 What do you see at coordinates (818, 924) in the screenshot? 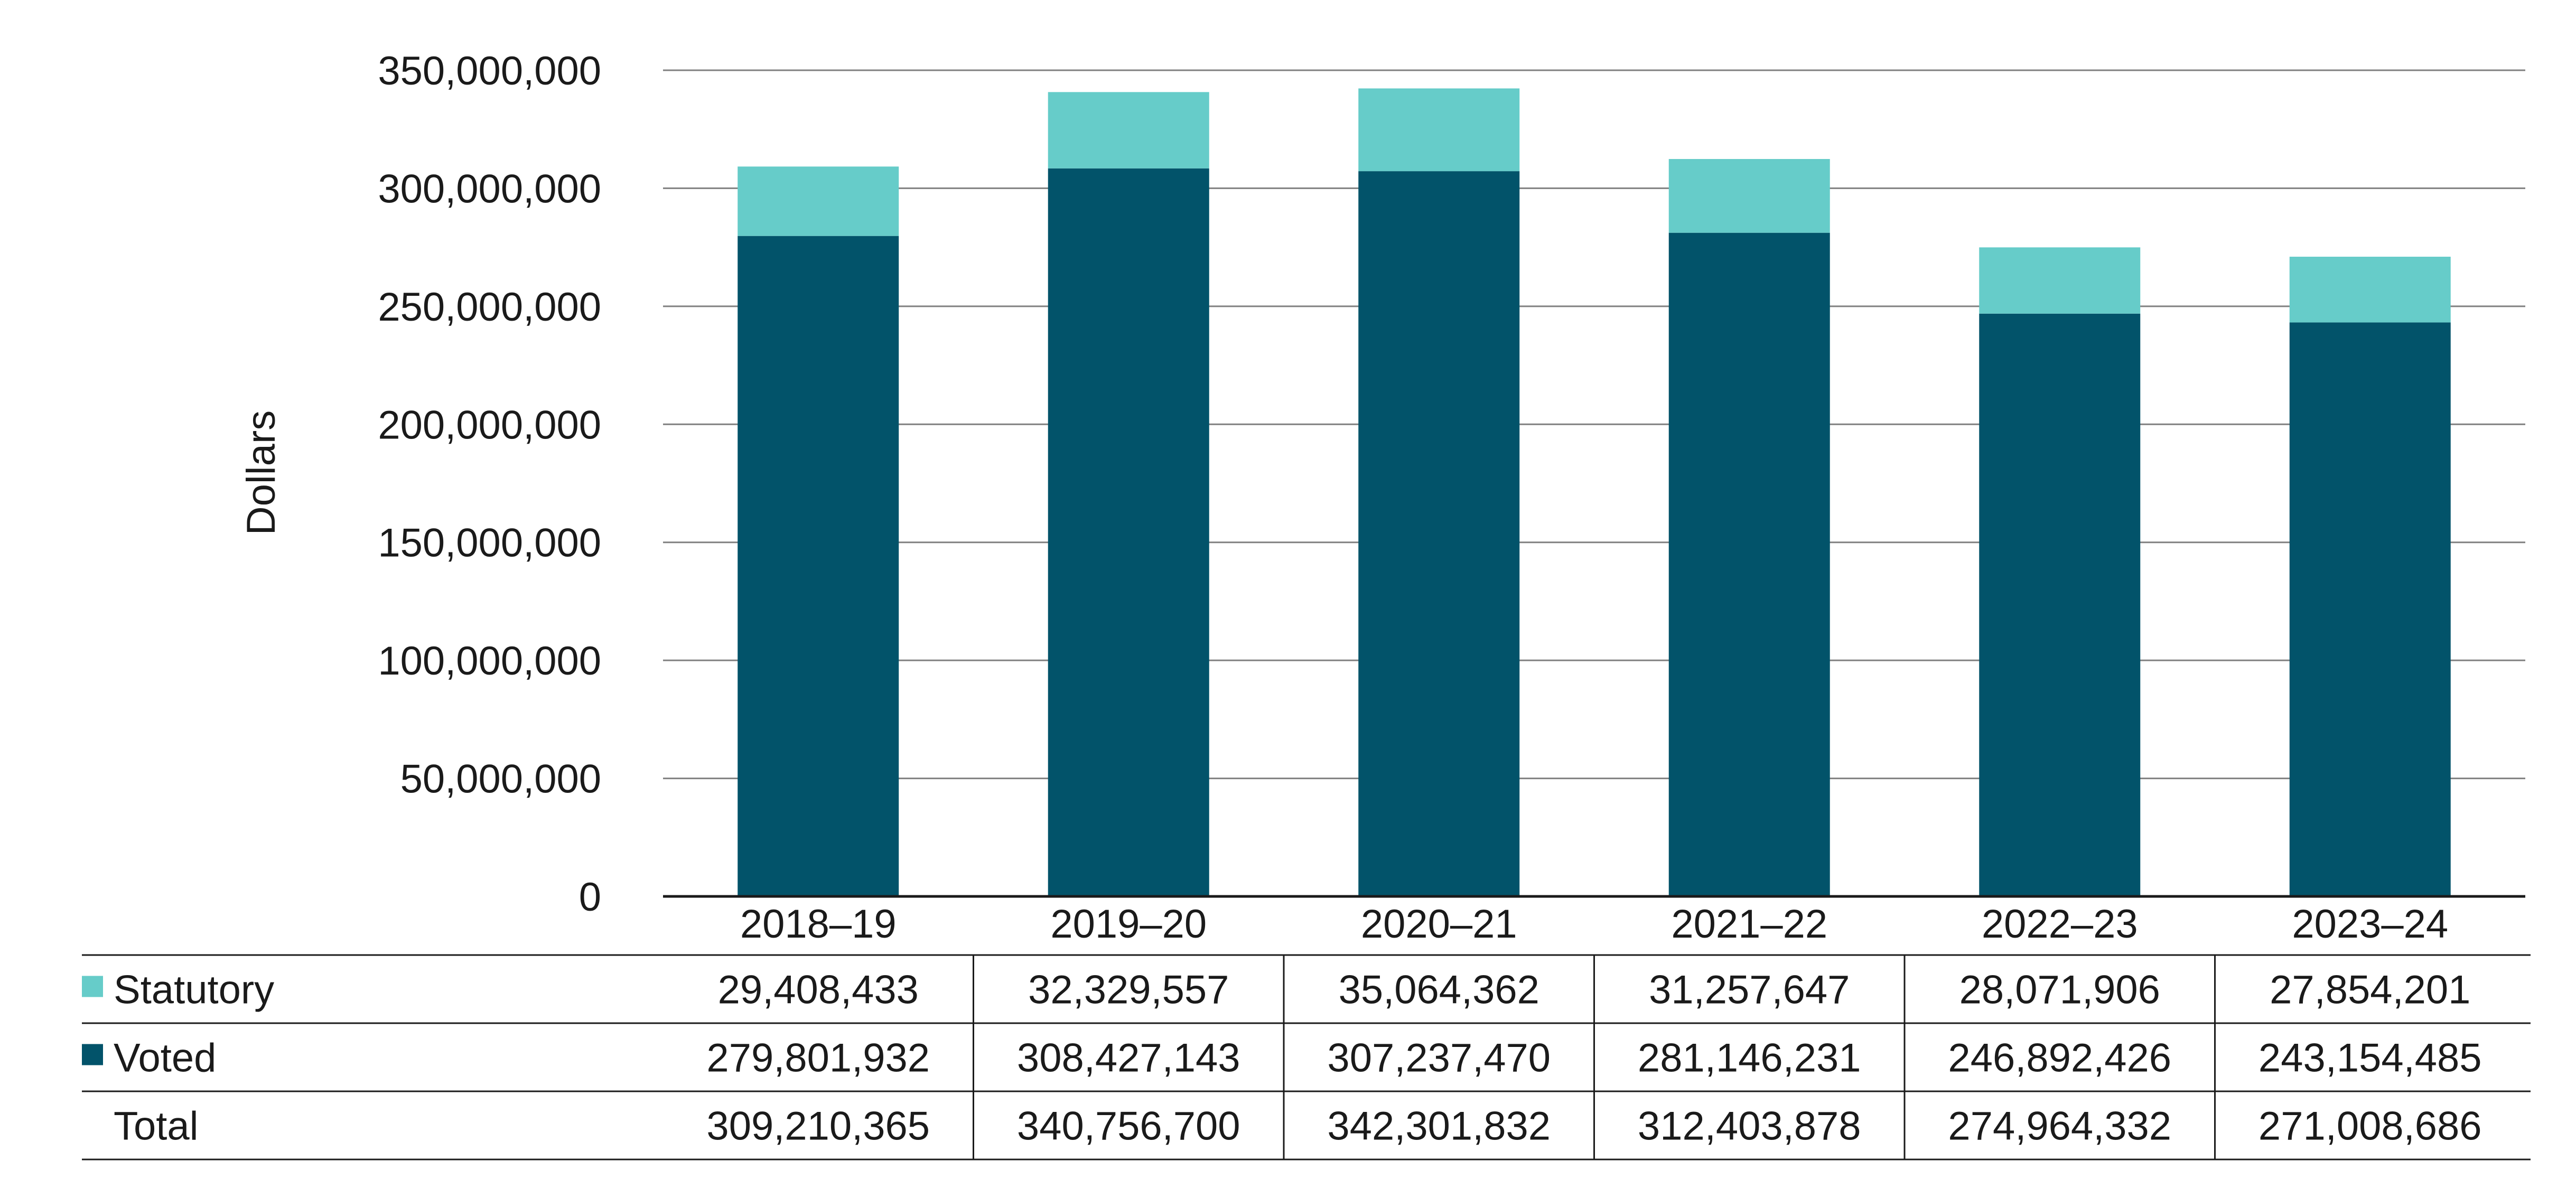
I see `x-tick-label: 2018–19` at bounding box center [818, 924].